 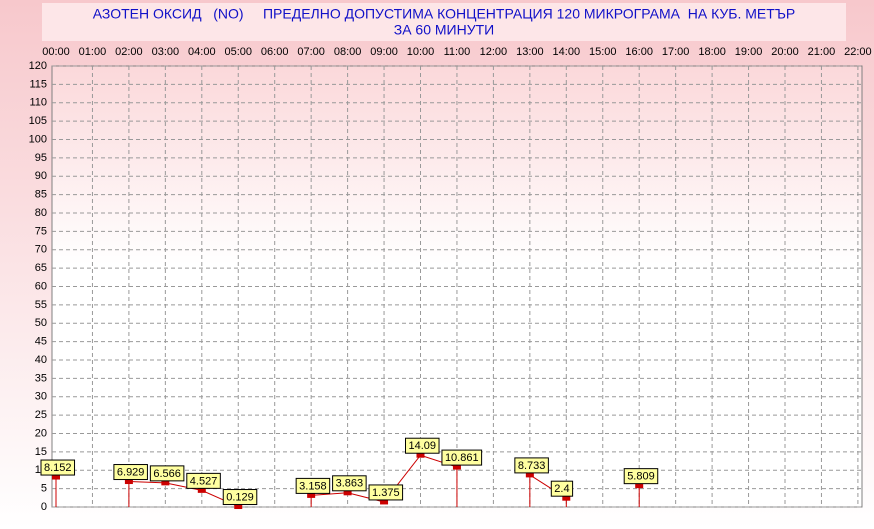 I want to click on value-label-text: 8.733, so click(x=532, y=466).